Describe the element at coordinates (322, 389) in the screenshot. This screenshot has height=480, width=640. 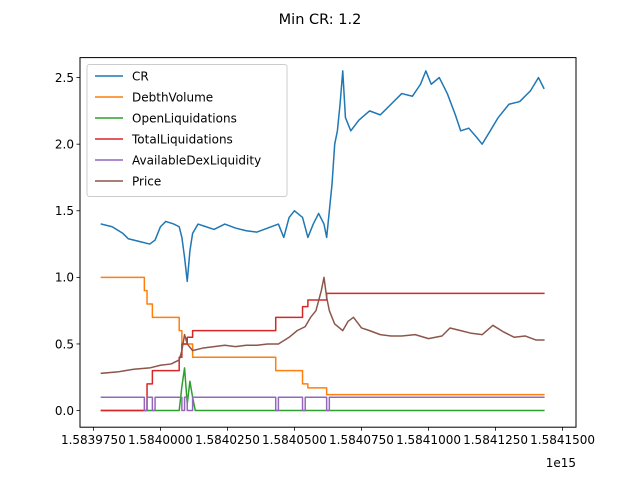
I see `series-line-openliquidations` at that location.